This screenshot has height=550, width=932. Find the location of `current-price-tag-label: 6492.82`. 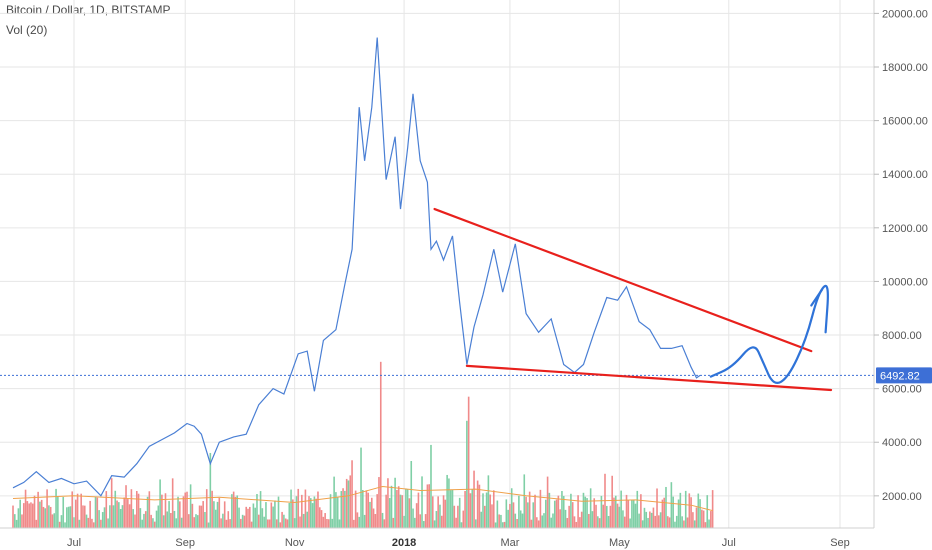

current-price-tag-label: 6492.82 is located at coordinates (900, 376).